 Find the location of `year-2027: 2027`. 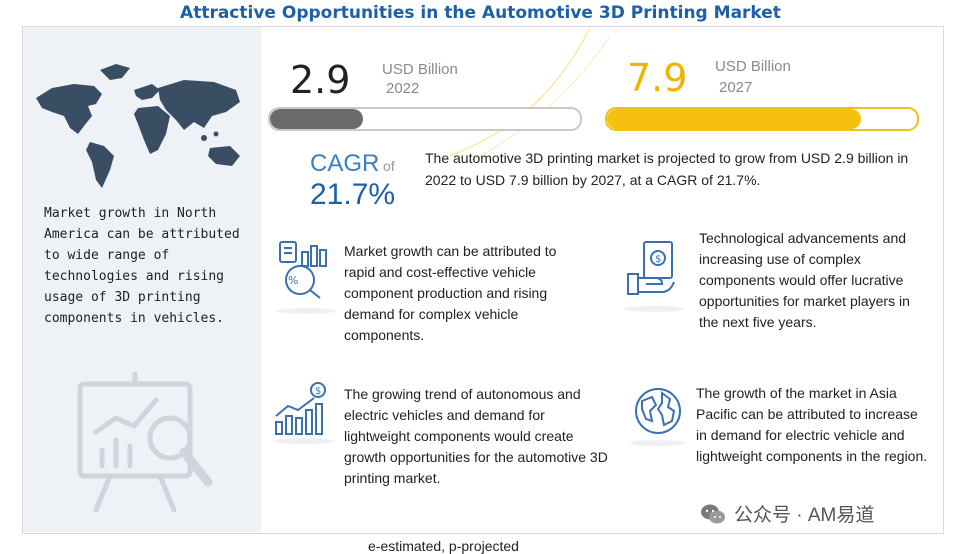

year-2027: 2027 is located at coordinates (736, 87).